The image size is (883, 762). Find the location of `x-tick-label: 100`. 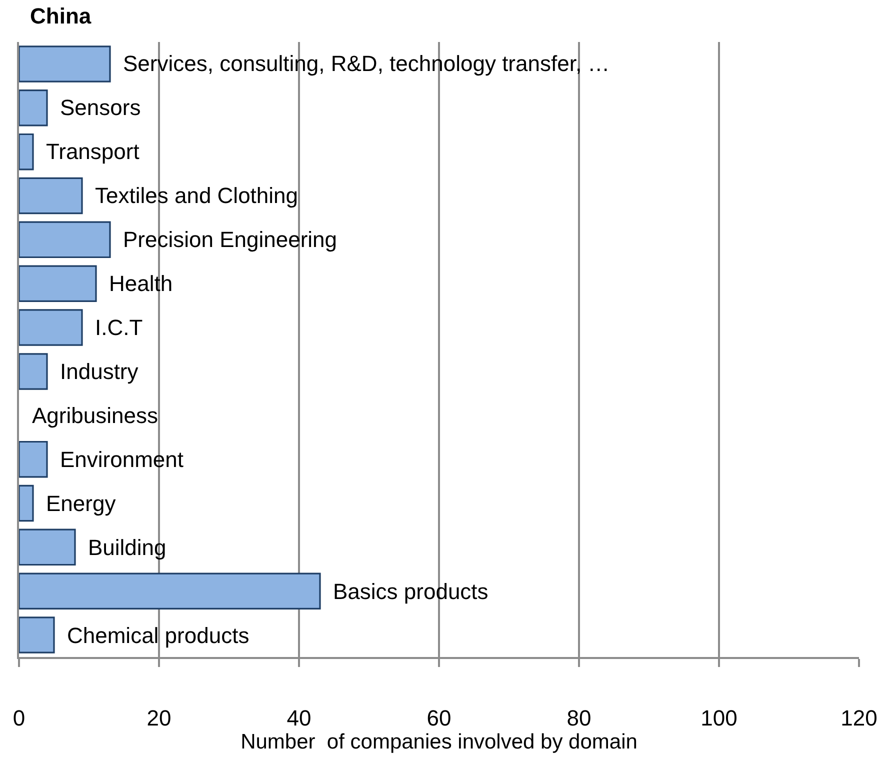

x-tick-label: 100 is located at coordinates (719, 717).